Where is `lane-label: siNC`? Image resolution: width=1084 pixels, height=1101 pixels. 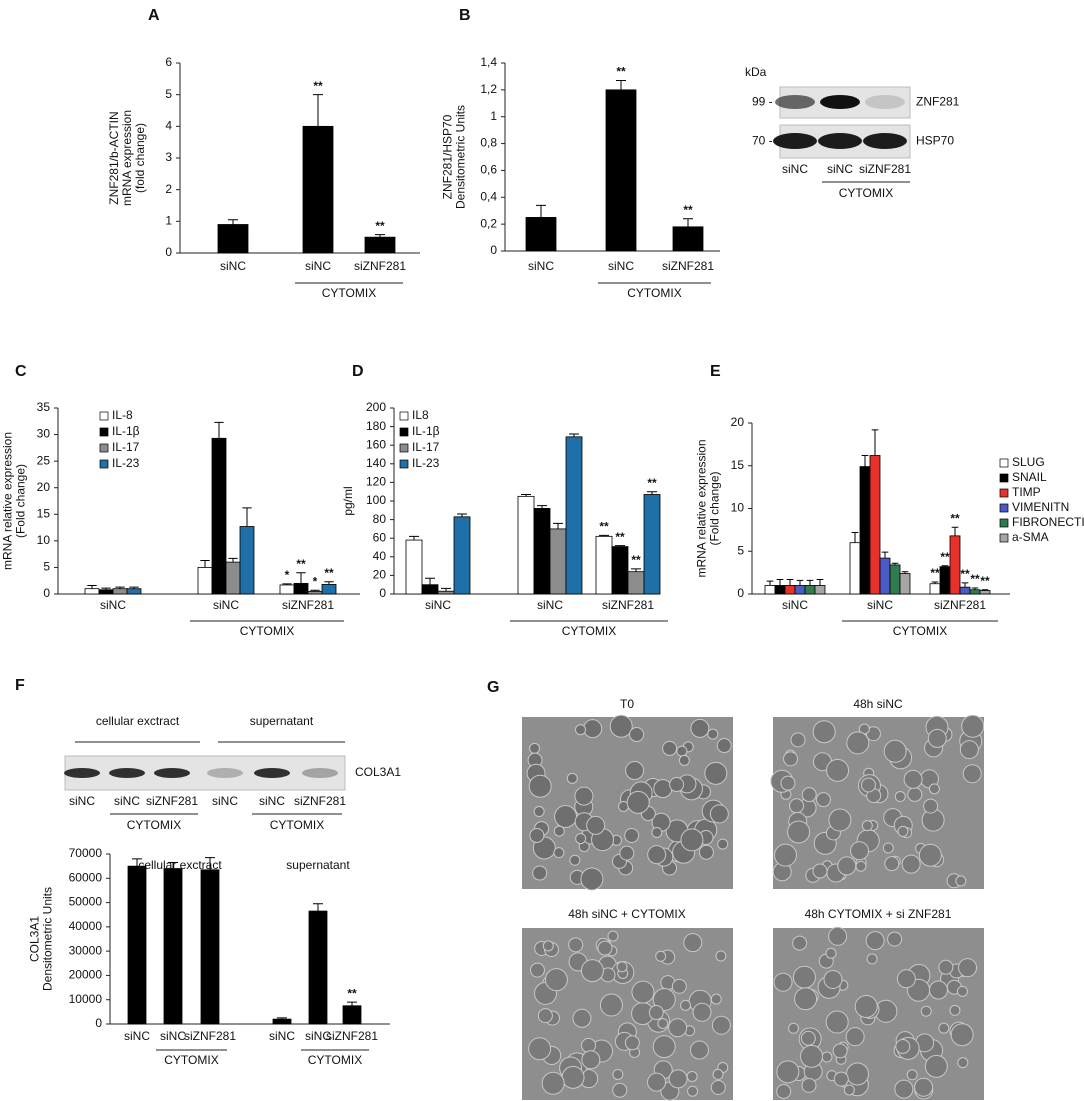 lane-label: siNC is located at coordinates (840, 169).